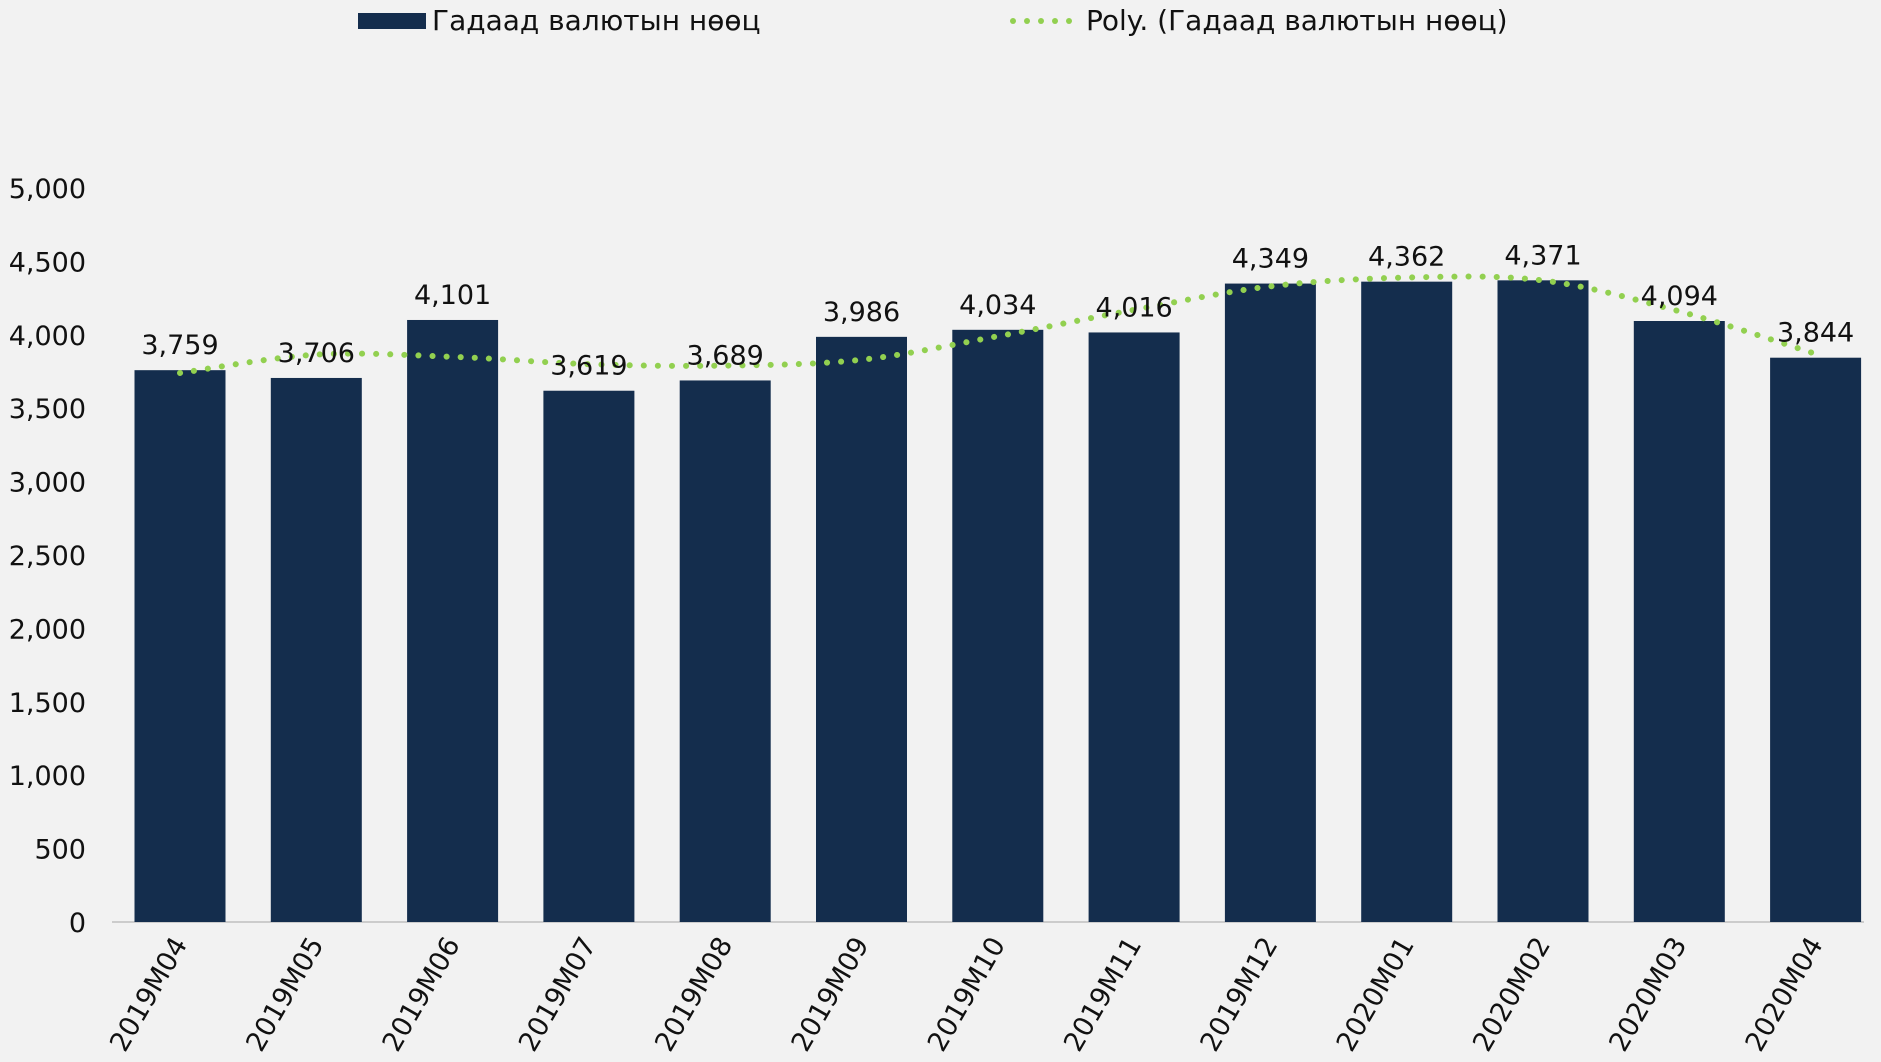 This screenshot has height=1062, width=1881. What do you see at coordinates (967, 994) in the screenshot?
I see `x-tick-label: 2019M10` at bounding box center [967, 994].